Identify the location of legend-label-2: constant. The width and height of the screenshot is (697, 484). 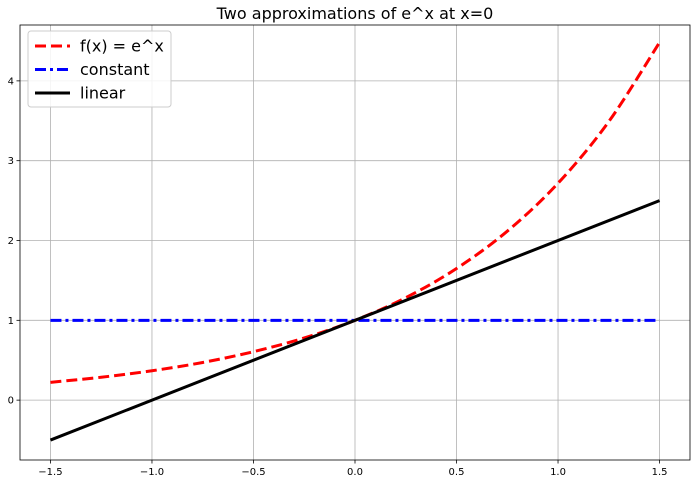
(115, 69).